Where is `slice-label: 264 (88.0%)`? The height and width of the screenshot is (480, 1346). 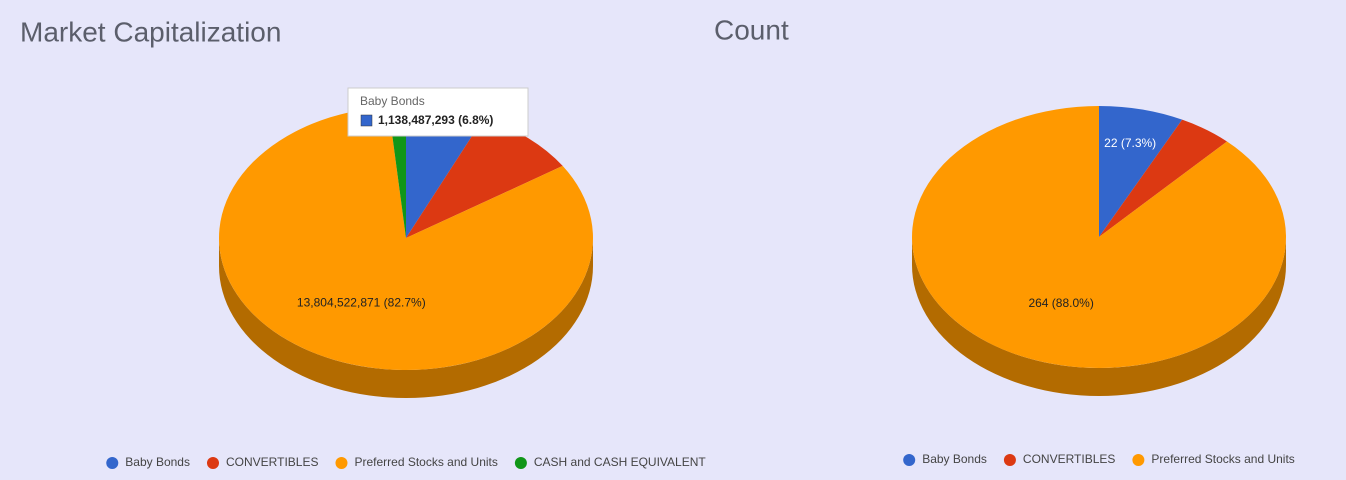
slice-label: 264 (88.0%) is located at coordinates (1060, 303).